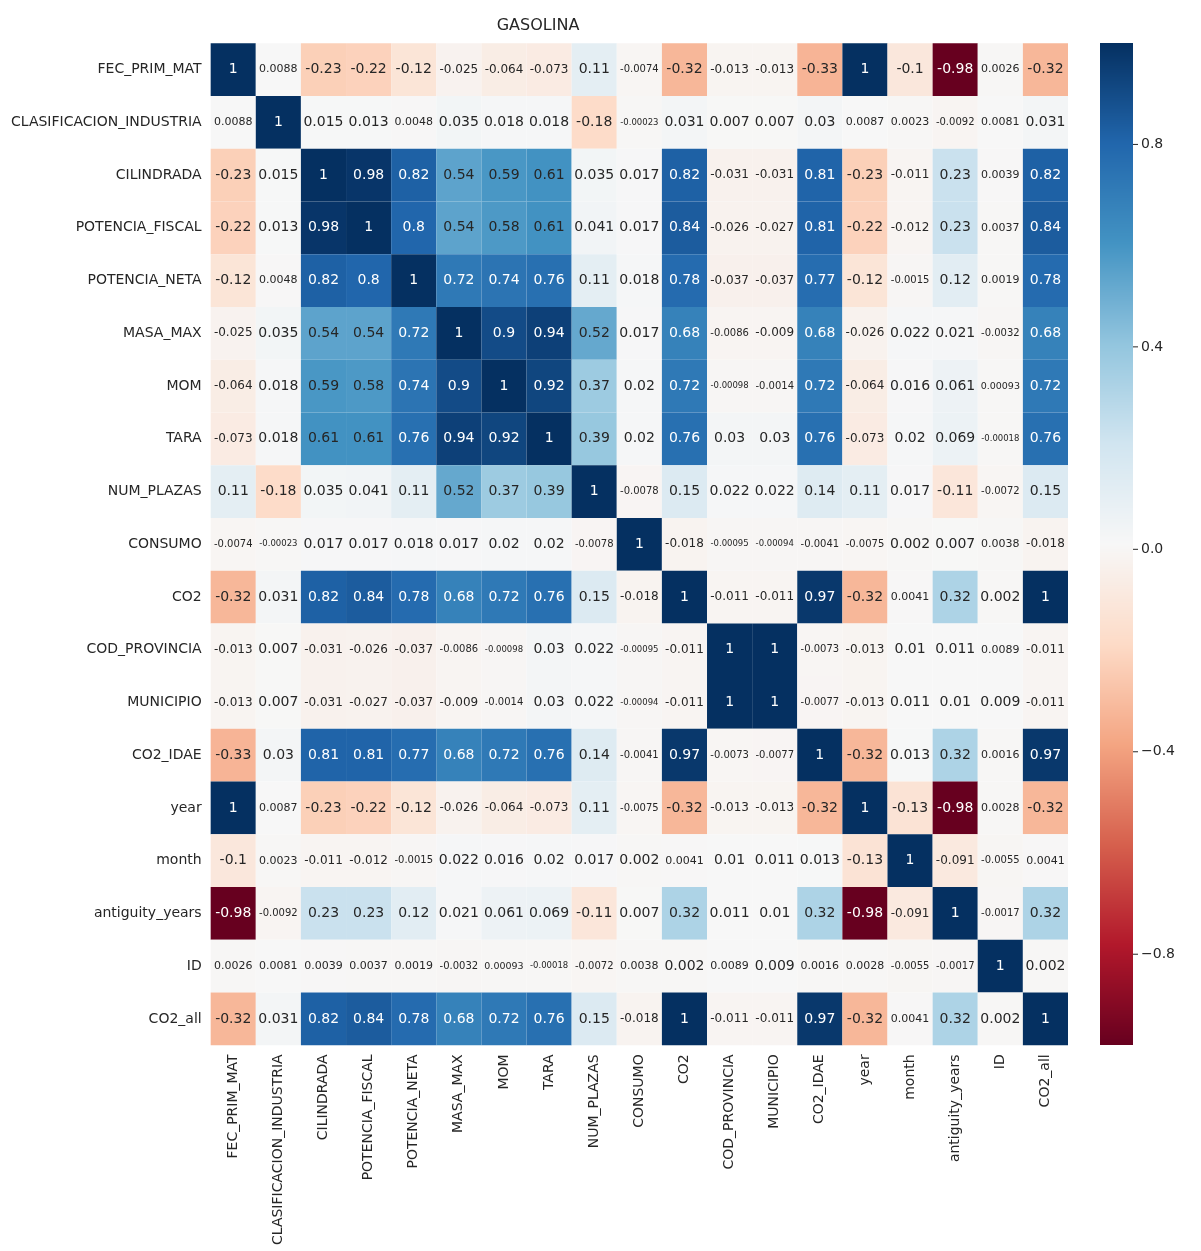 This screenshot has height=1251, width=1201. Describe the element at coordinates (863, 1070) in the screenshot. I see `x-tick-label: year` at that location.